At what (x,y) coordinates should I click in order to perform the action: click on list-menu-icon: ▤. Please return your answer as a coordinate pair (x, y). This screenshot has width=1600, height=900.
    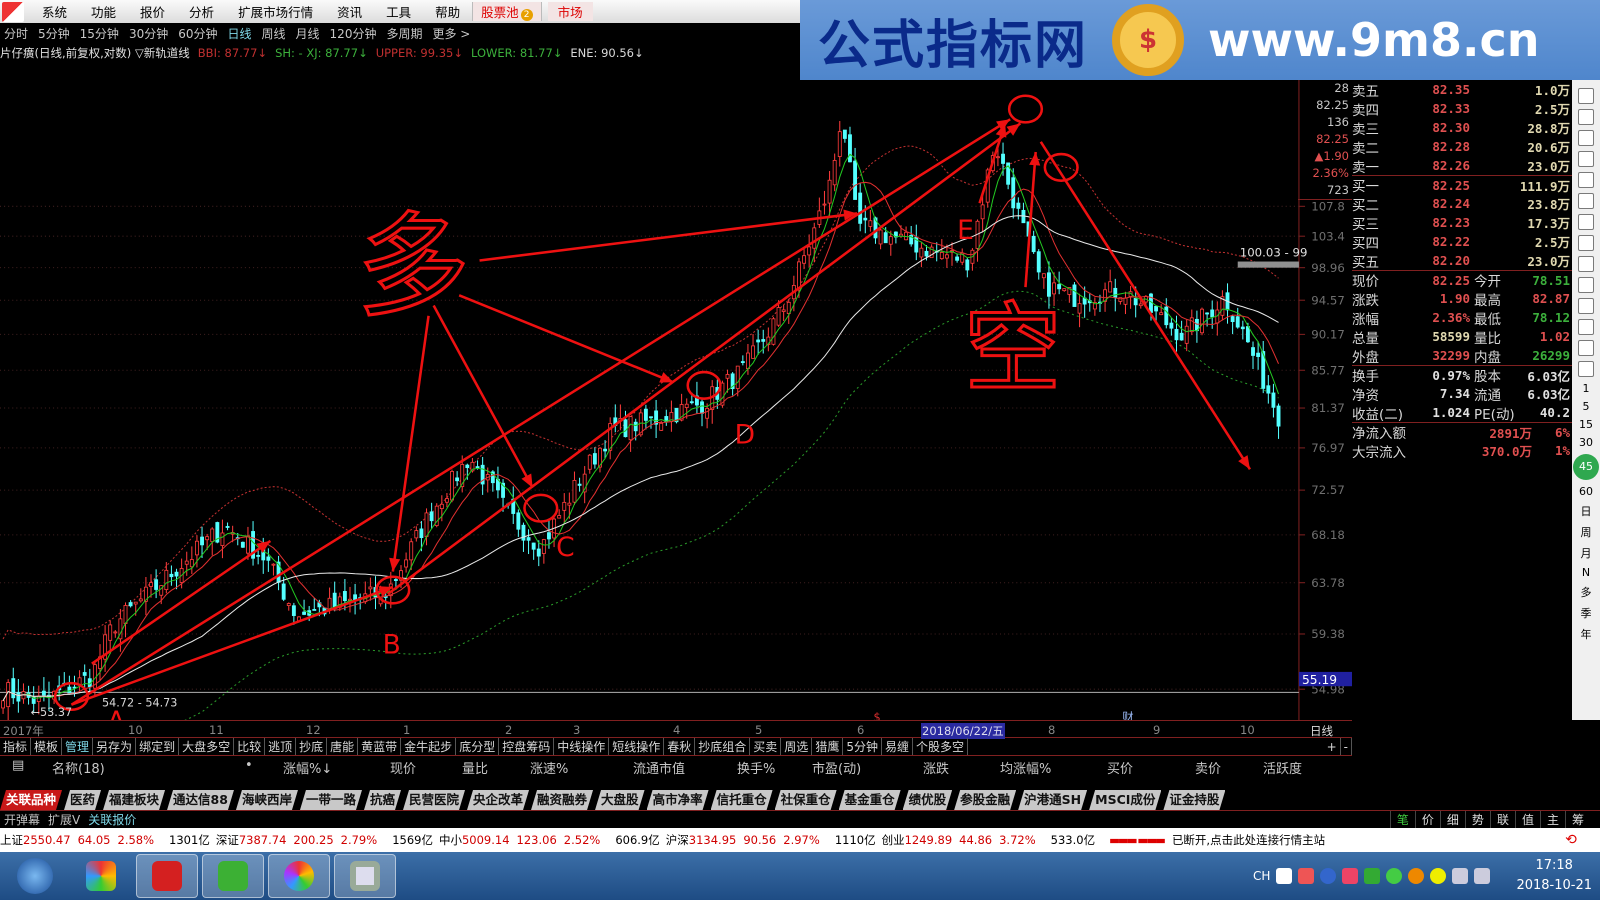
    Looking at the image, I should click on (18, 765).